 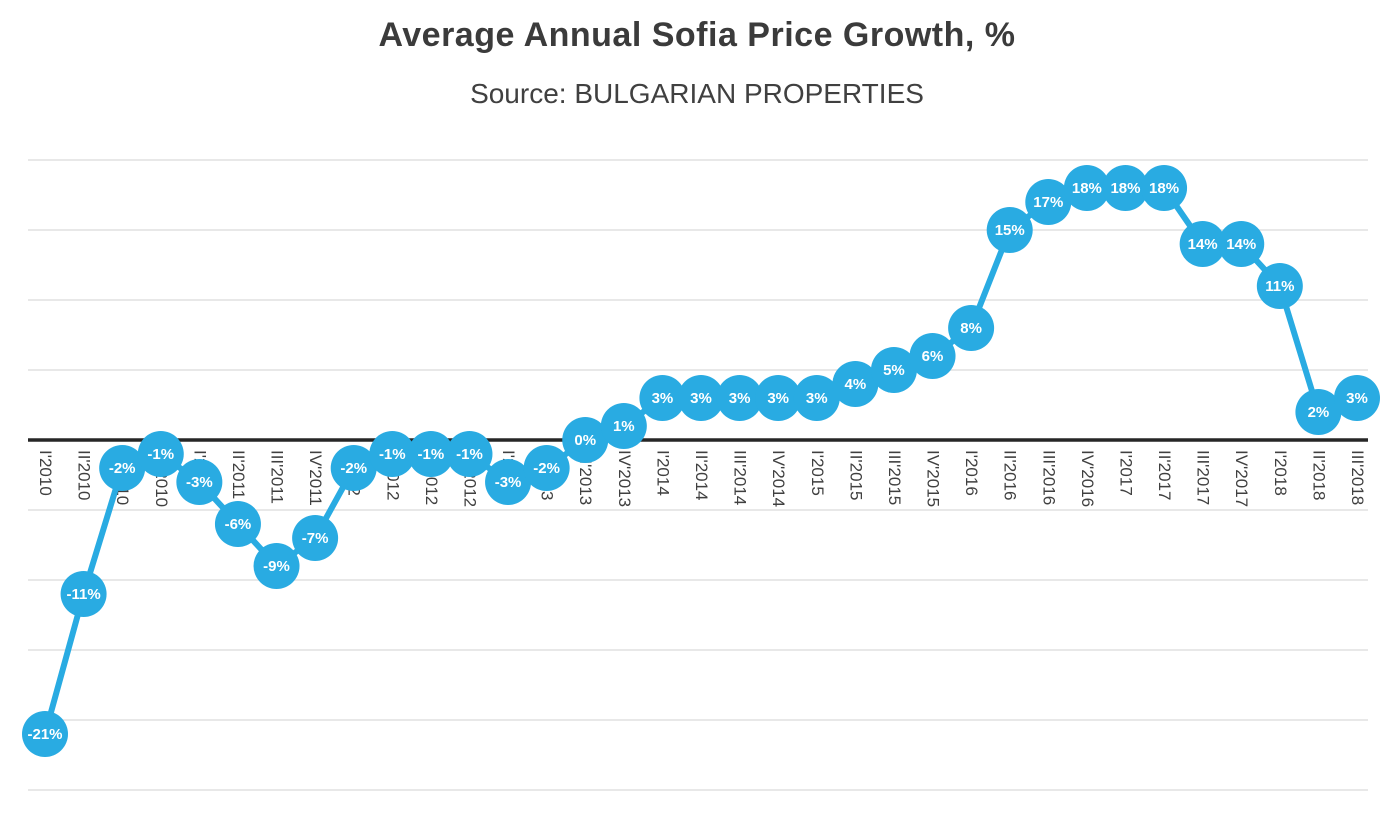 What do you see at coordinates (740, 477) in the screenshot?
I see `x-axis-label: III'2014` at bounding box center [740, 477].